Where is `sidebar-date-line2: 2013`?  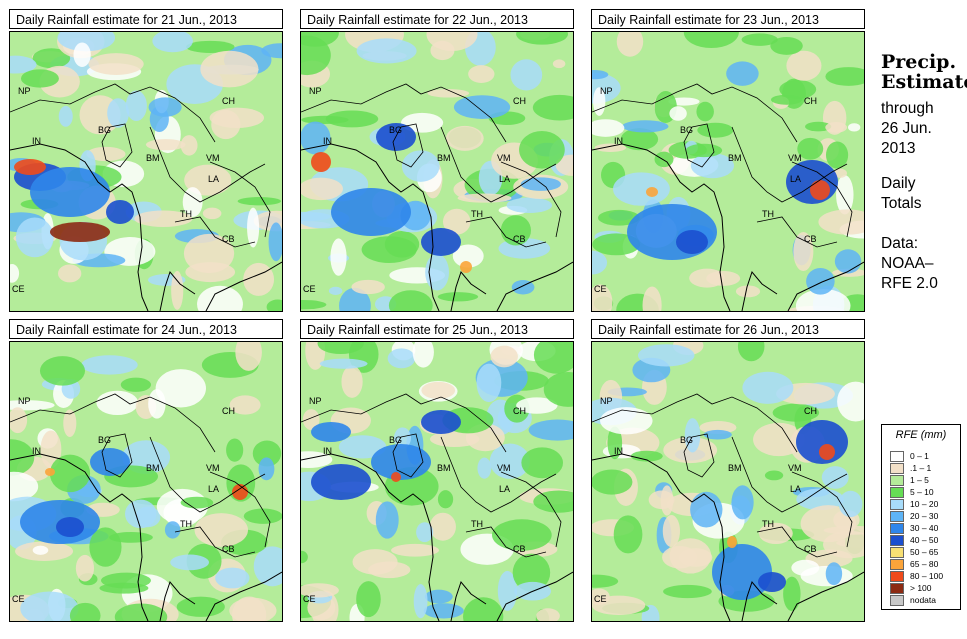
sidebar-date-line2: 2013 is located at coordinates (898, 148).